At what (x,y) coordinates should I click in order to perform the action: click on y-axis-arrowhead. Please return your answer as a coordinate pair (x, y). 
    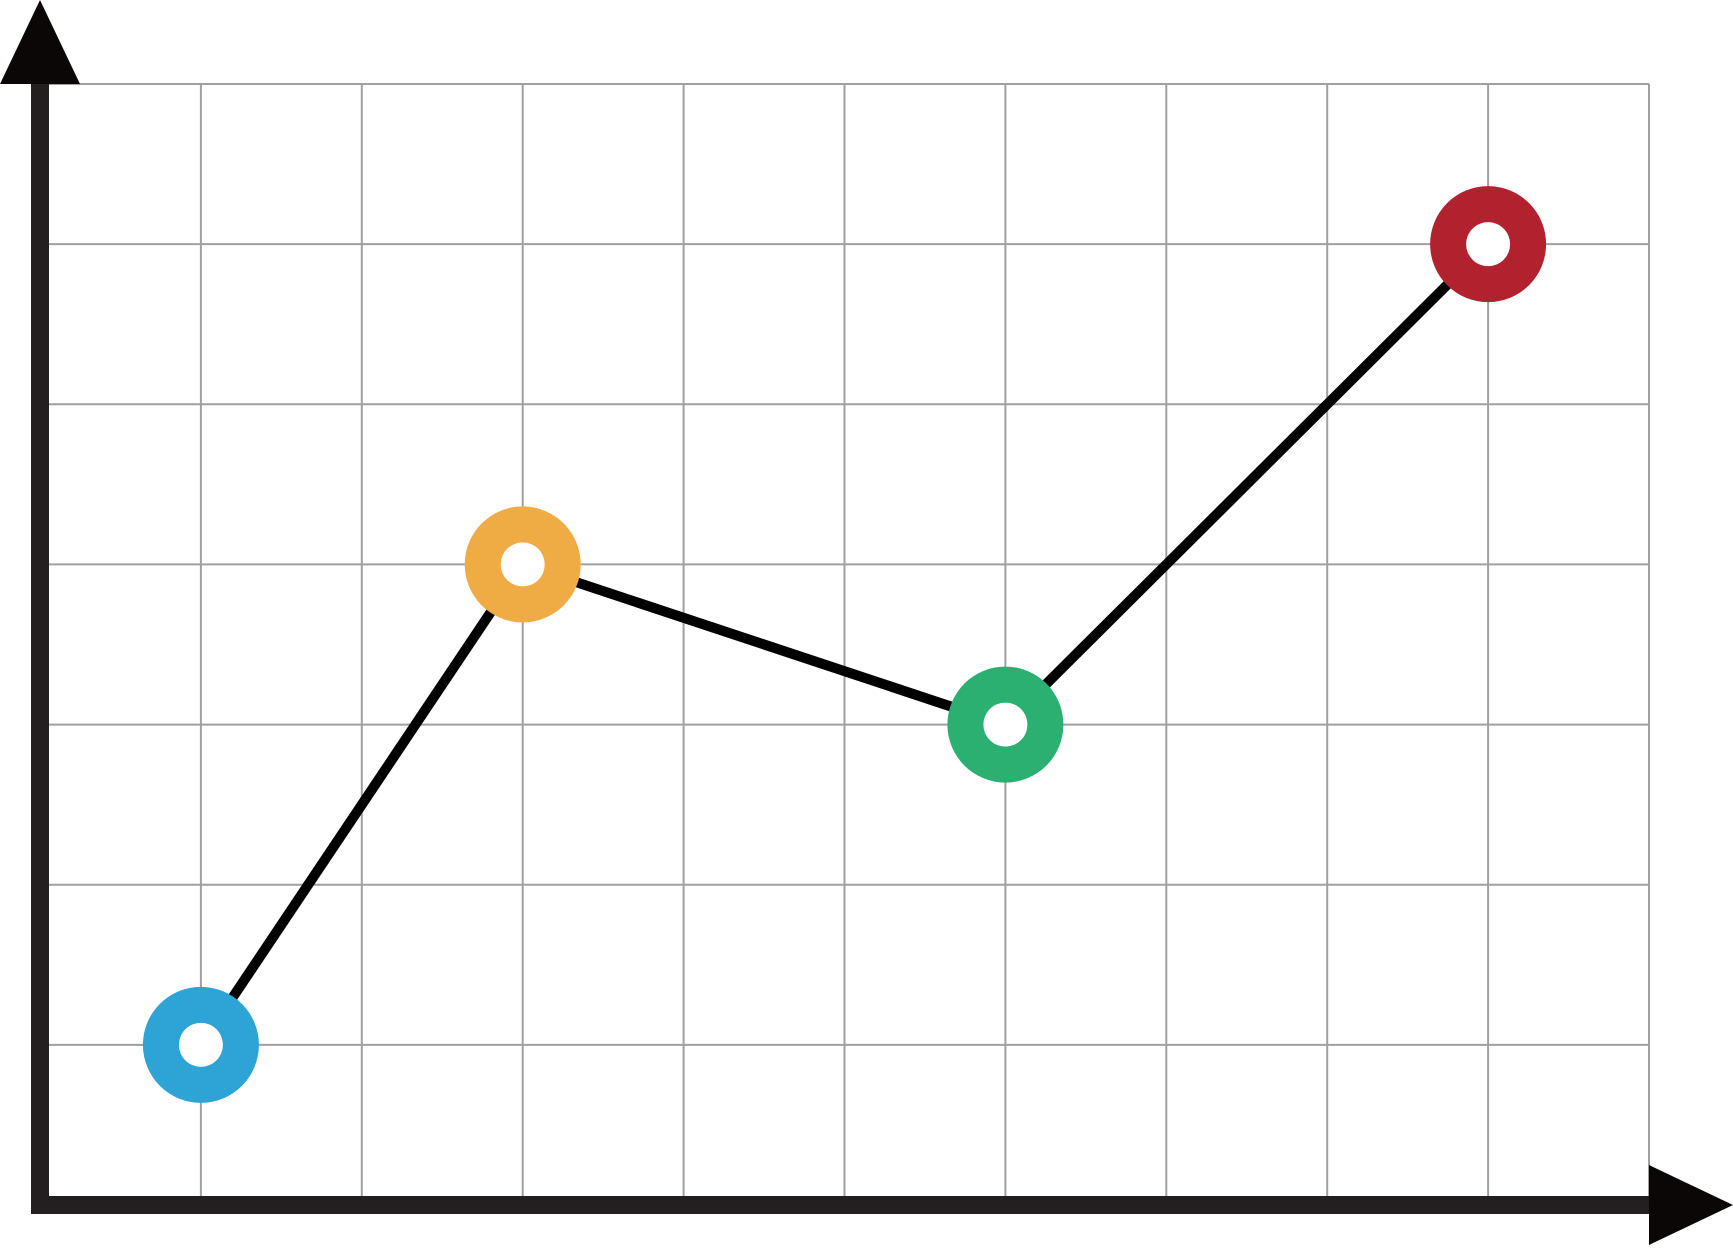
    Looking at the image, I should click on (40, 42).